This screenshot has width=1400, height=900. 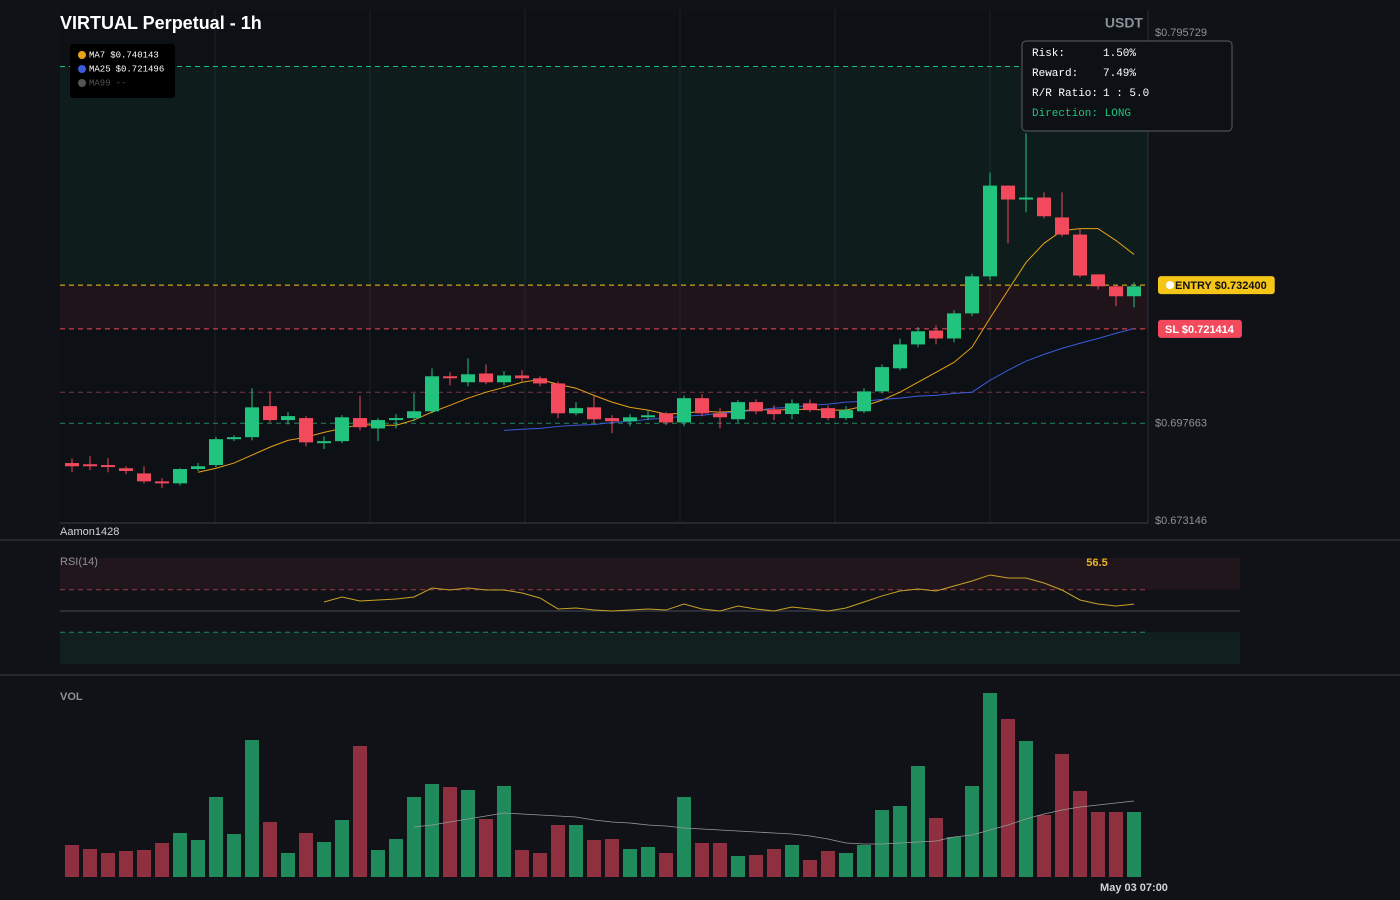 I want to click on info-value: 1 : 5.0, so click(x=1126, y=94).